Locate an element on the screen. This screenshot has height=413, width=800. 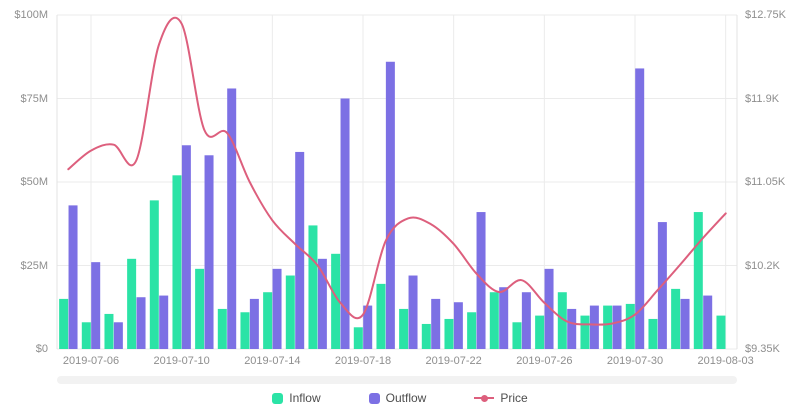
legend-item-inflow: Inflow is located at coordinates (296, 398).